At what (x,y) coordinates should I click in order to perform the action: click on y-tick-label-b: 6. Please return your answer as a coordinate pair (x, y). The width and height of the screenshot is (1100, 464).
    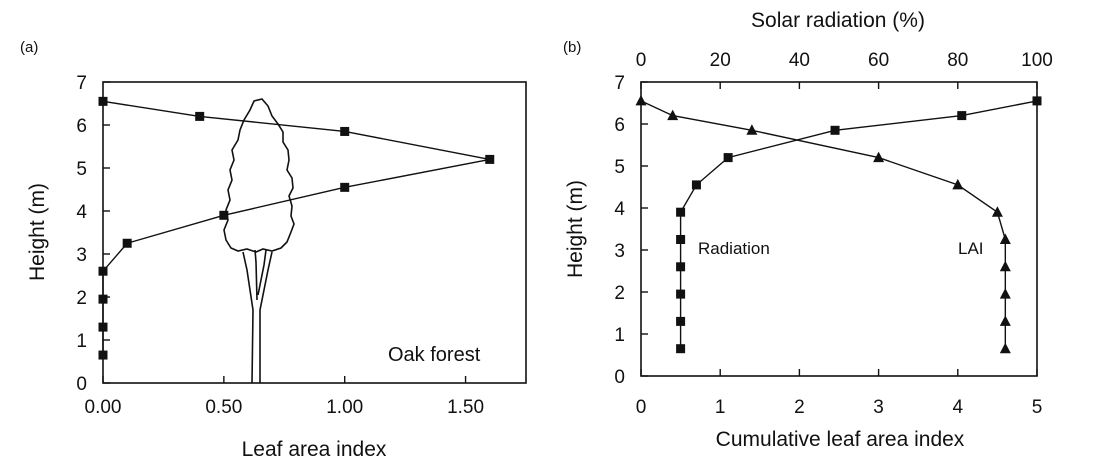
    Looking at the image, I should click on (619, 125).